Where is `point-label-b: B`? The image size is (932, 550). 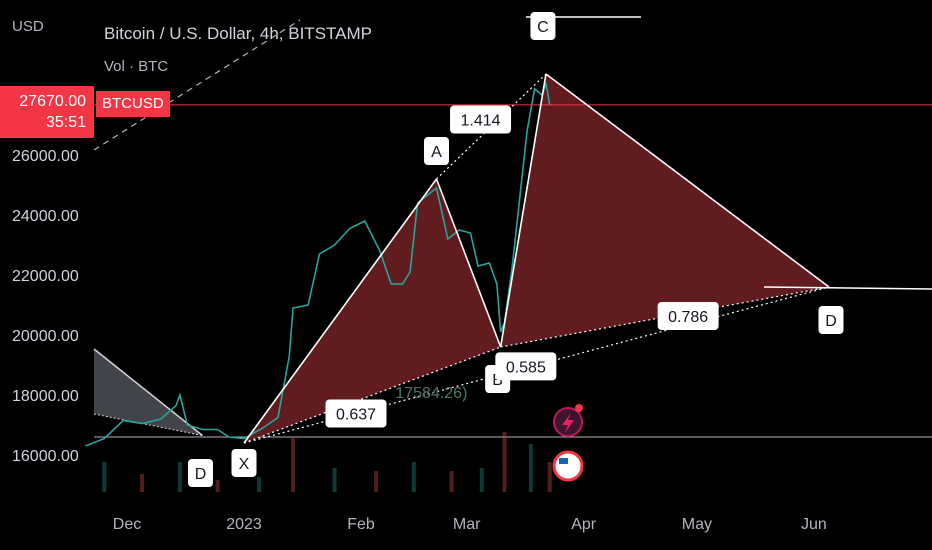 point-label-b: B is located at coordinates (497, 380).